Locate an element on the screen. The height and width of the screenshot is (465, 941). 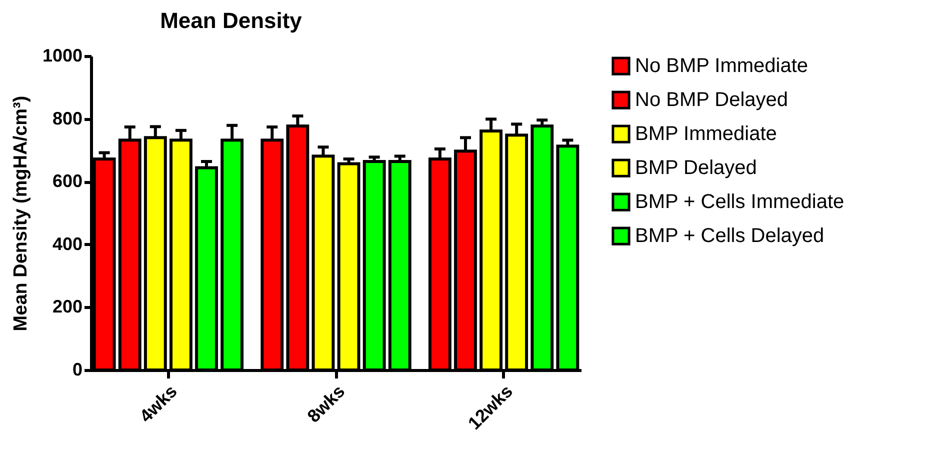
legend-label: BMP + Cells Delayed is located at coordinates (729, 236).